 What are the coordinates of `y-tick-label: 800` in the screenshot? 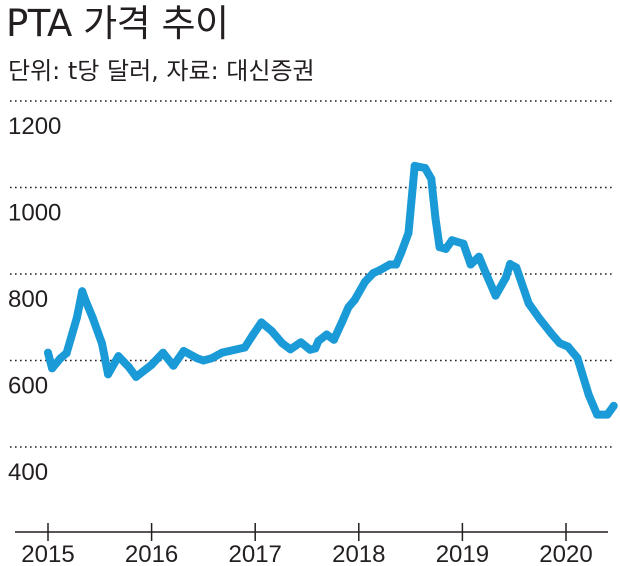 It's located at (28, 299).